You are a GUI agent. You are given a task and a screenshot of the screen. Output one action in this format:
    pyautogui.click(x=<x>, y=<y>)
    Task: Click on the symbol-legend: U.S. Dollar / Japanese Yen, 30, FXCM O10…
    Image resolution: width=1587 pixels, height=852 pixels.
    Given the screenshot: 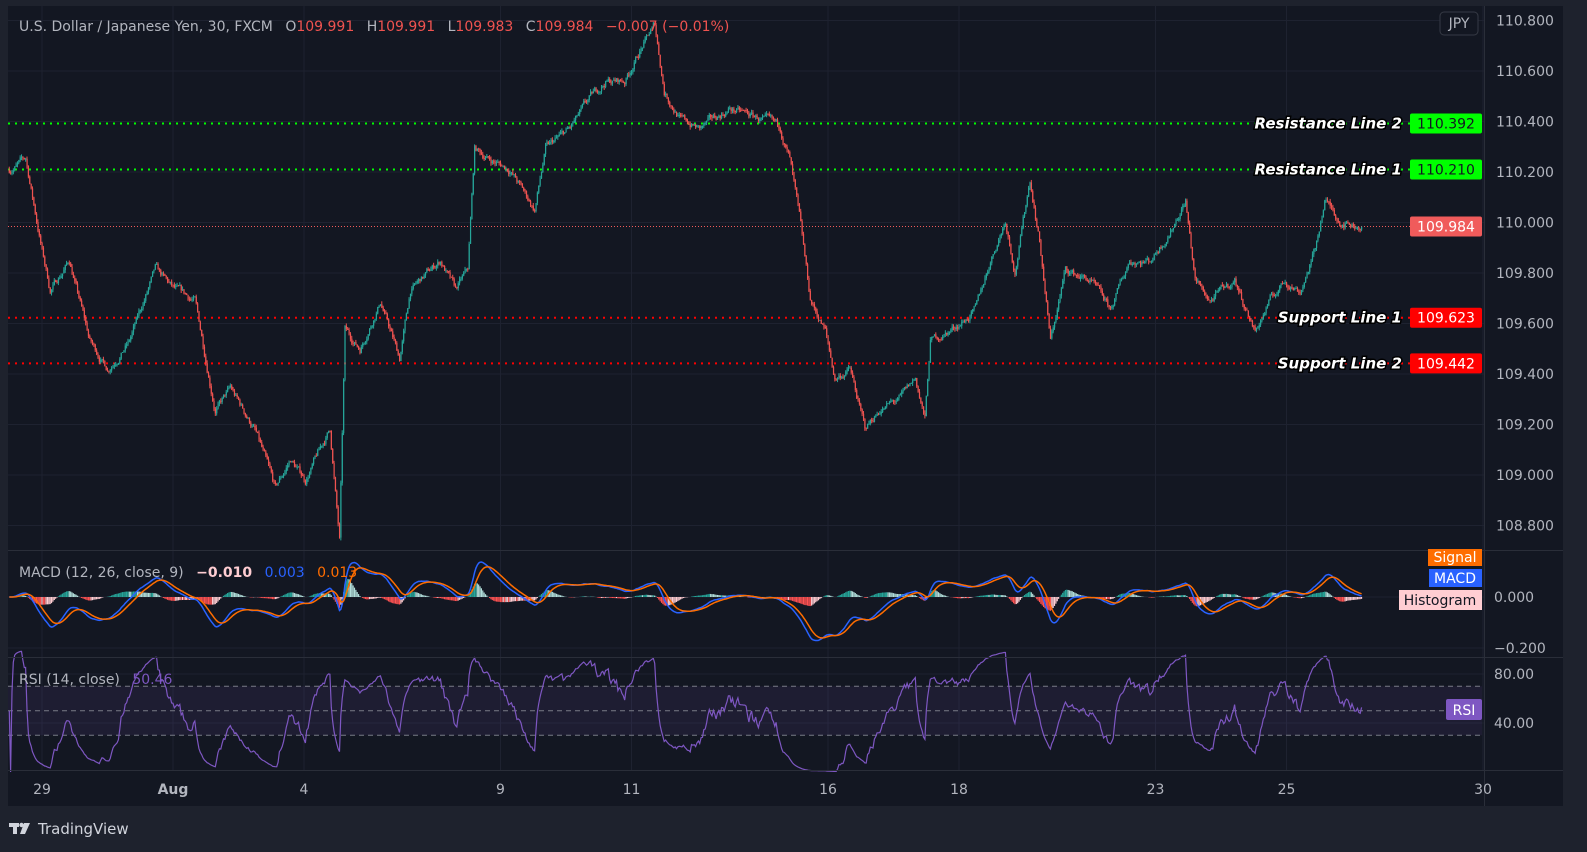 What is the action you would take?
    pyautogui.click(x=374, y=27)
    